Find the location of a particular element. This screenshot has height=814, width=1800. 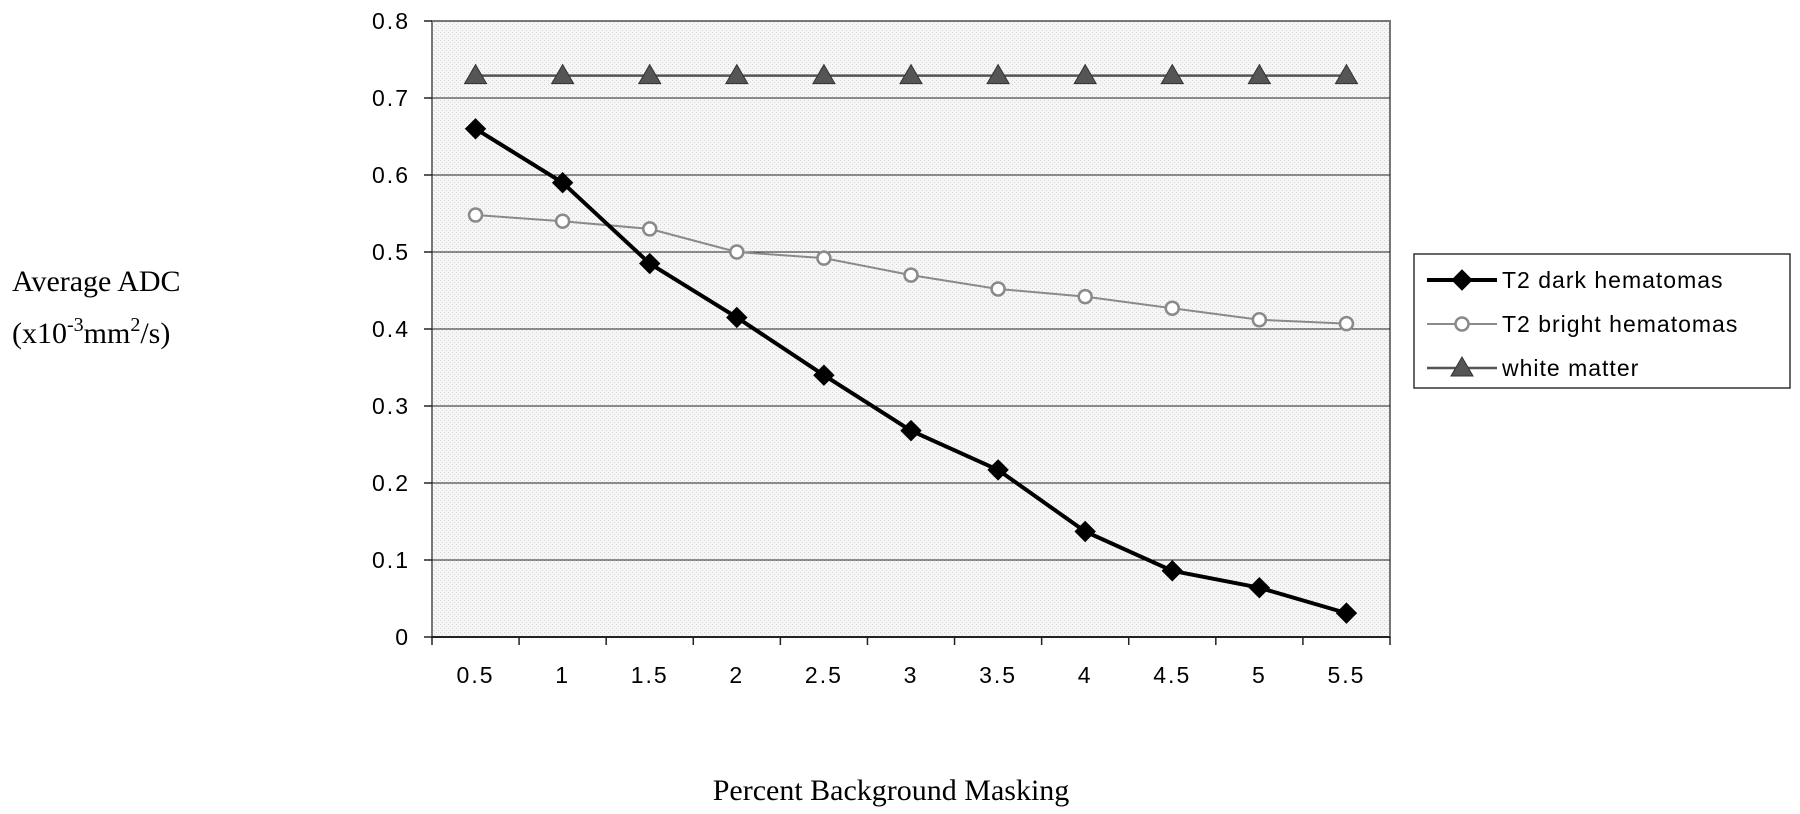

x-tick-label: 3 is located at coordinates (911, 675).